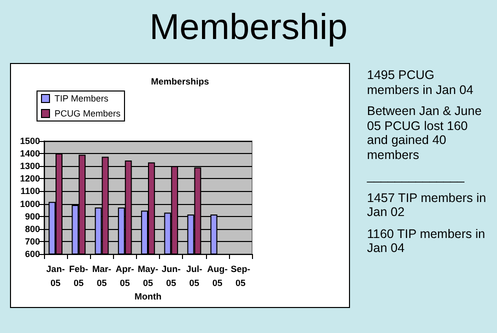 This screenshot has height=333, width=497. Describe the element at coordinates (425, 133) in the screenshot. I see `text: Between Jan & June 05 PCUG lost 160 and gained 40 members` at that location.